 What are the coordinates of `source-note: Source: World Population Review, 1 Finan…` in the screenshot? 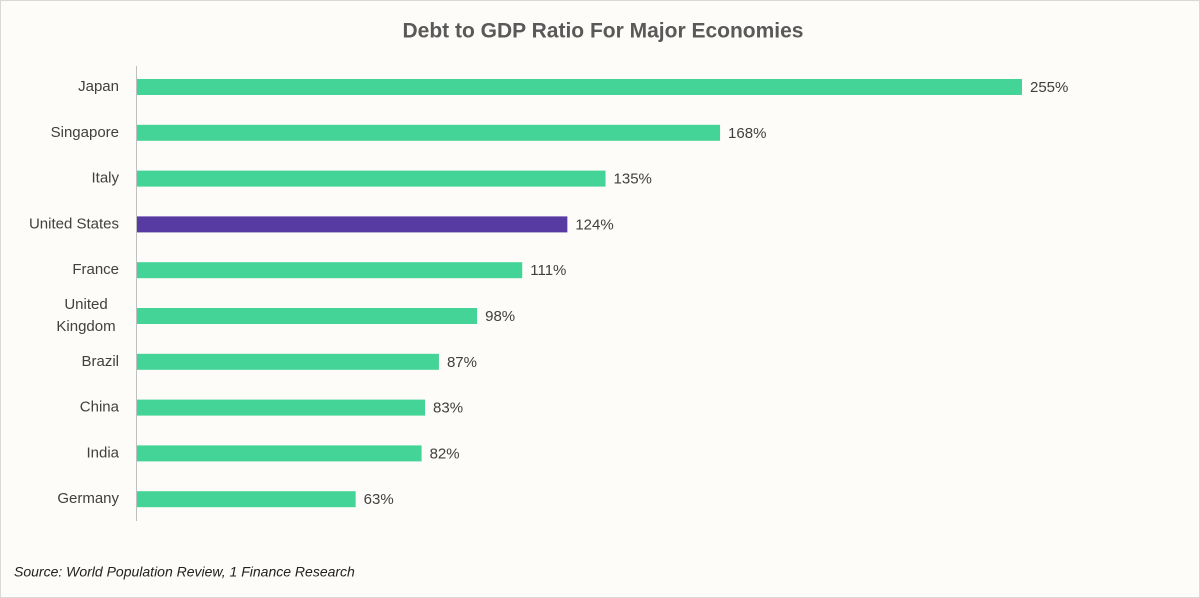 It's located at (184, 572).